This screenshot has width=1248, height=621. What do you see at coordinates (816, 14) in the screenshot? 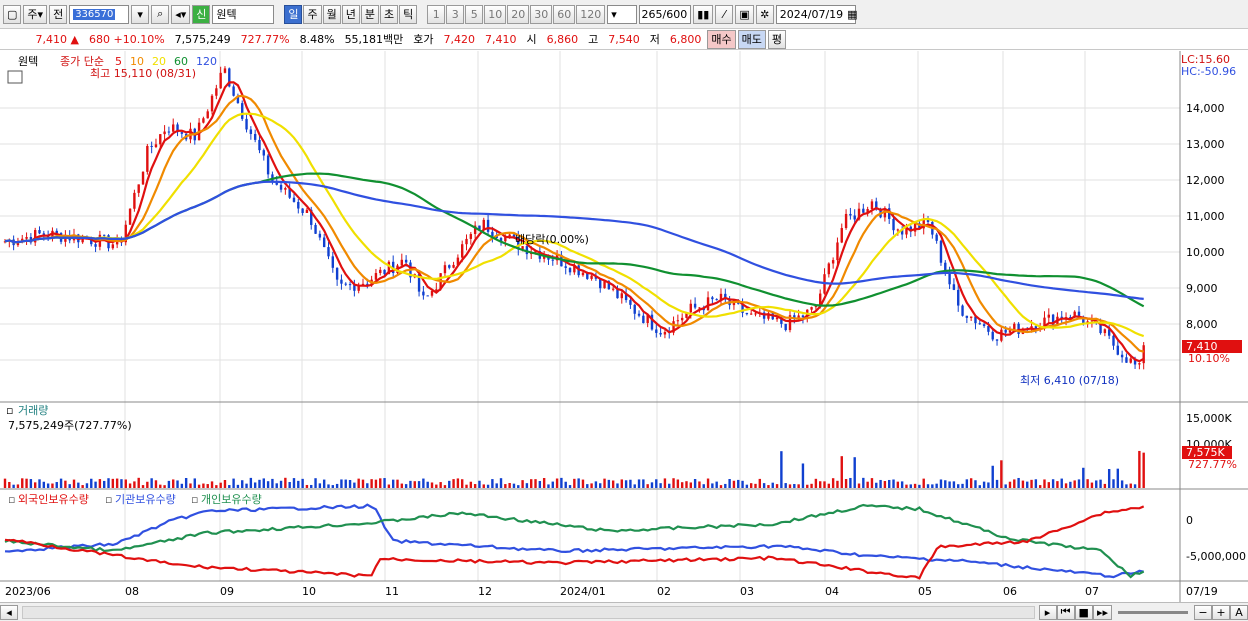
I see `date-input: 2024/07/19 ▦` at bounding box center [816, 14].